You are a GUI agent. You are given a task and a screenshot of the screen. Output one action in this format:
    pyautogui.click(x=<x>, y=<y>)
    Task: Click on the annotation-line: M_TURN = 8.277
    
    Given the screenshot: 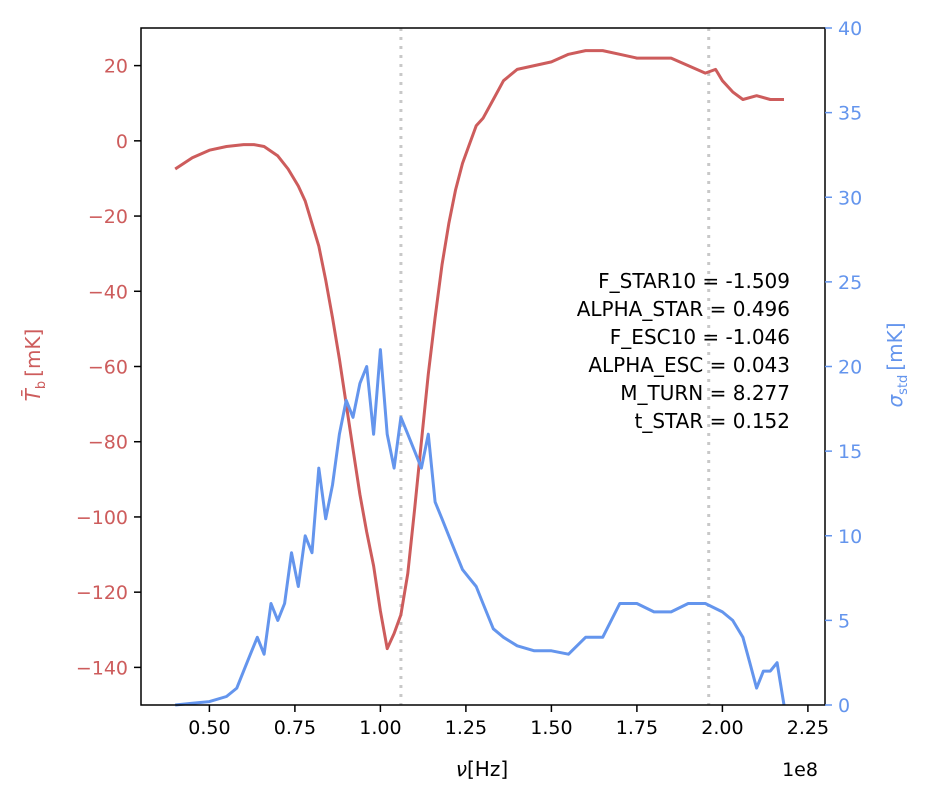 What is the action you would take?
    pyautogui.click(x=705, y=393)
    